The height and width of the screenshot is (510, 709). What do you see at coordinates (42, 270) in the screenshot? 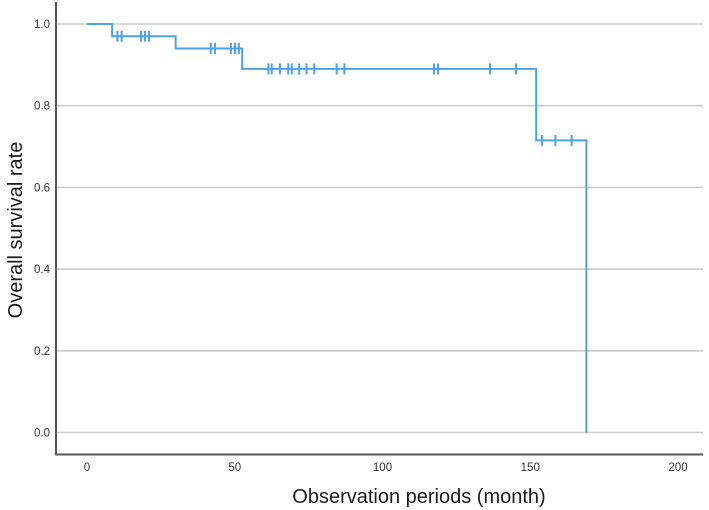
I see `y-tick-label: 0.4` at bounding box center [42, 270].